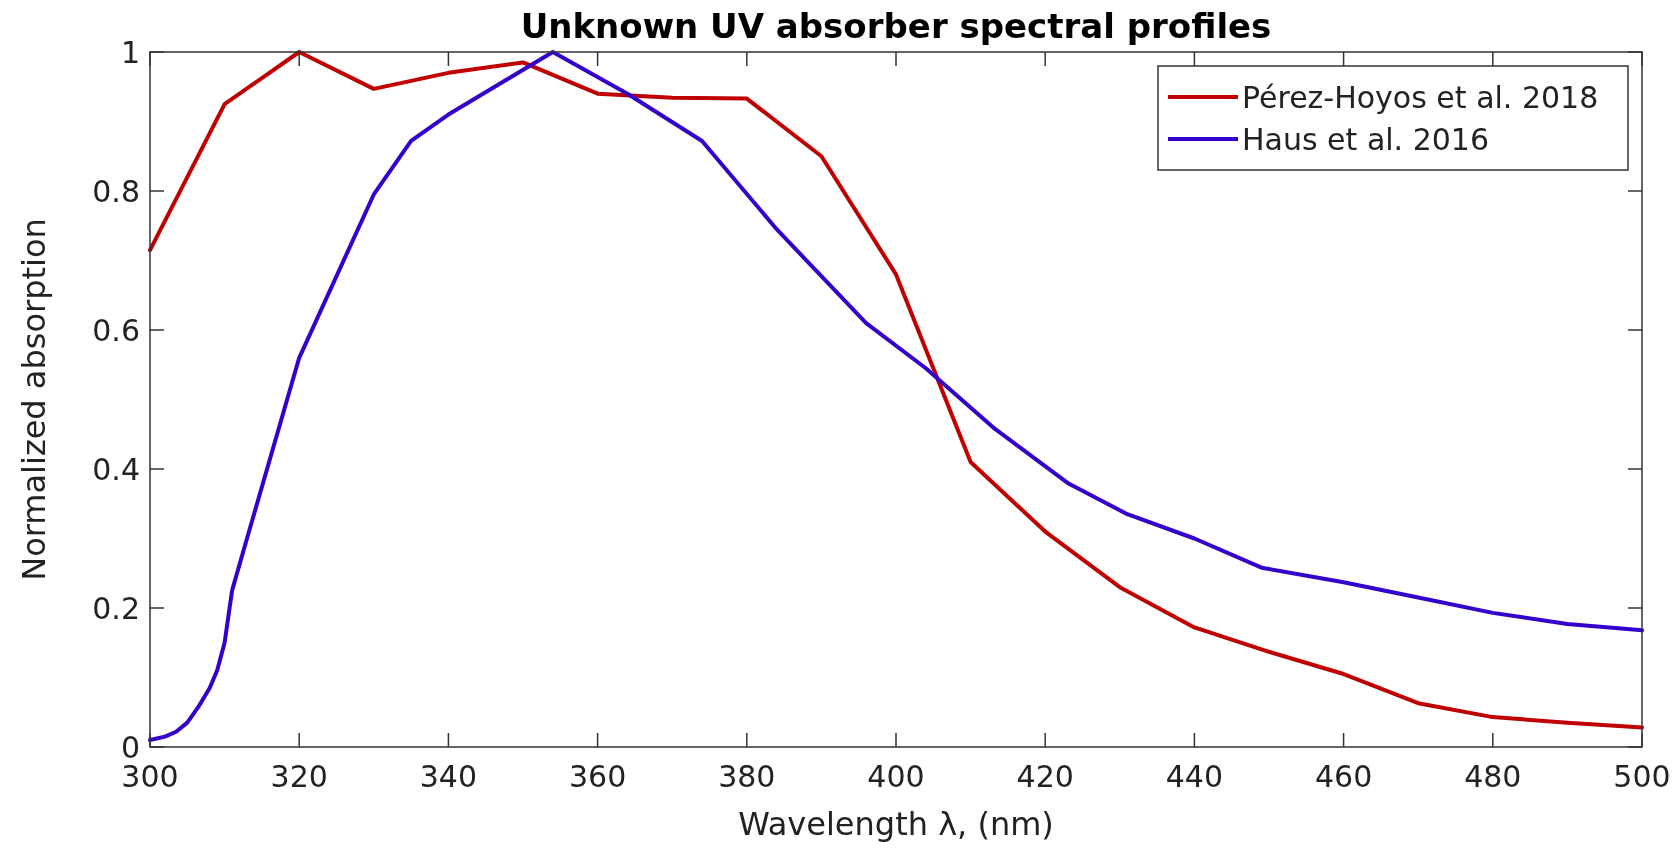 The image size is (1672, 857). Describe the element at coordinates (1343, 776) in the screenshot. I see `x-tick-label: 460` at that location.